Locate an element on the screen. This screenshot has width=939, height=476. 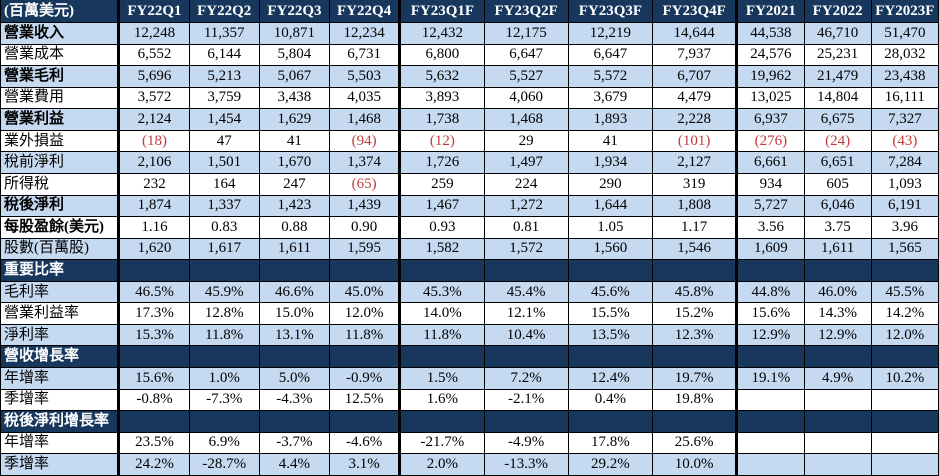
value-cell: 6,937 is located at coordinates (770, 119).